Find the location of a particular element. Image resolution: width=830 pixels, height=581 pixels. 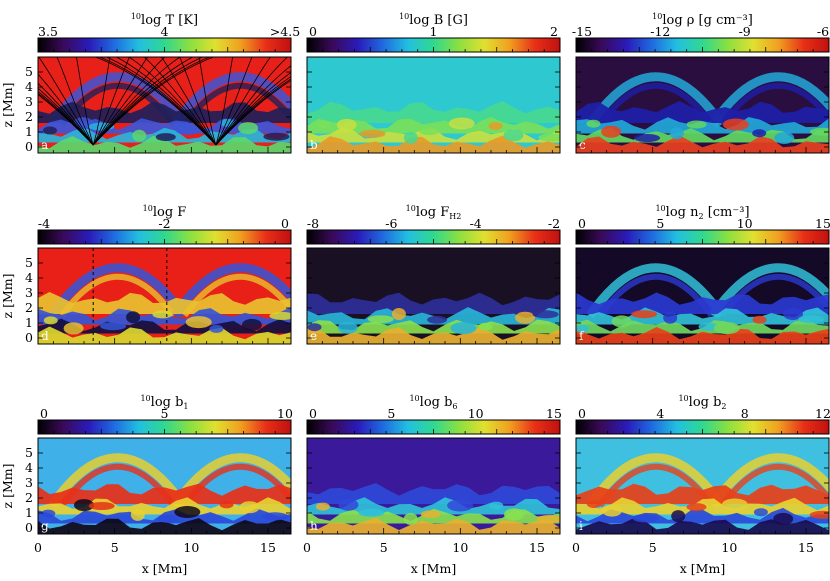

y-tick-label: 0 is located at coordinates (29, 337).